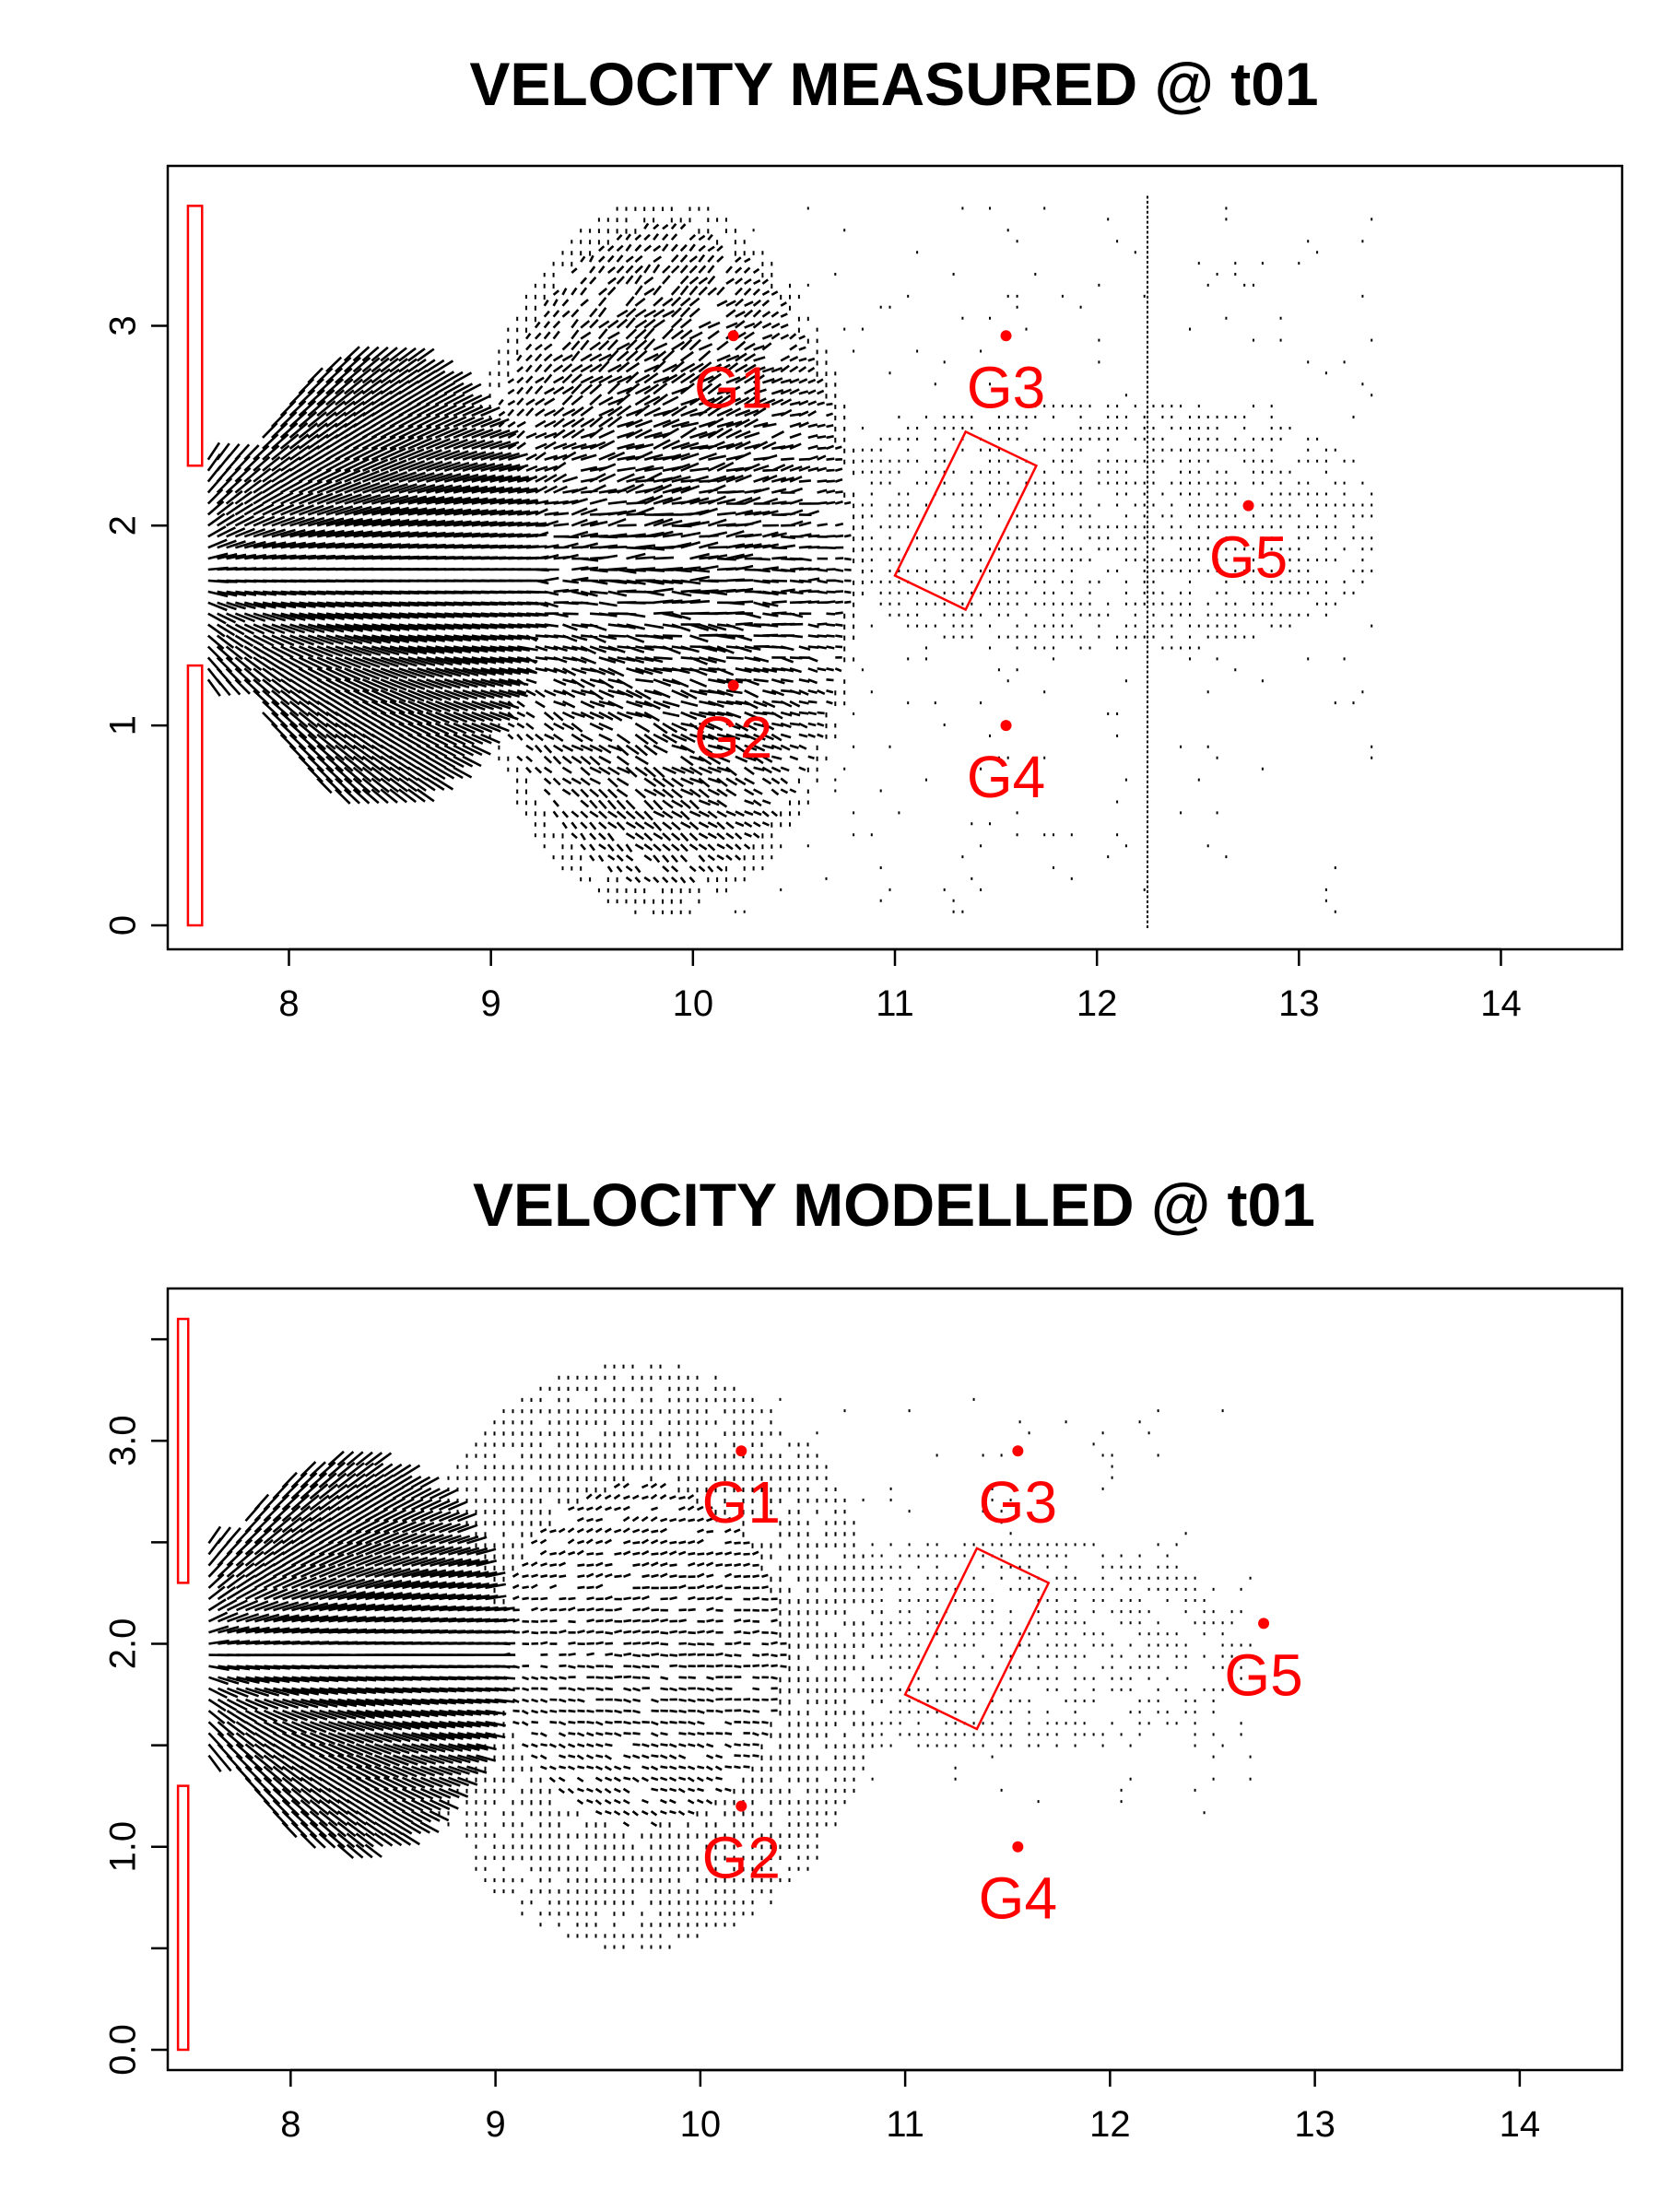 Image resolution: width=1659 pixels, height=2212 pixels. I want to click on measured-x-axis: 8 9 10 11 12 13 14, so click(900, 985).